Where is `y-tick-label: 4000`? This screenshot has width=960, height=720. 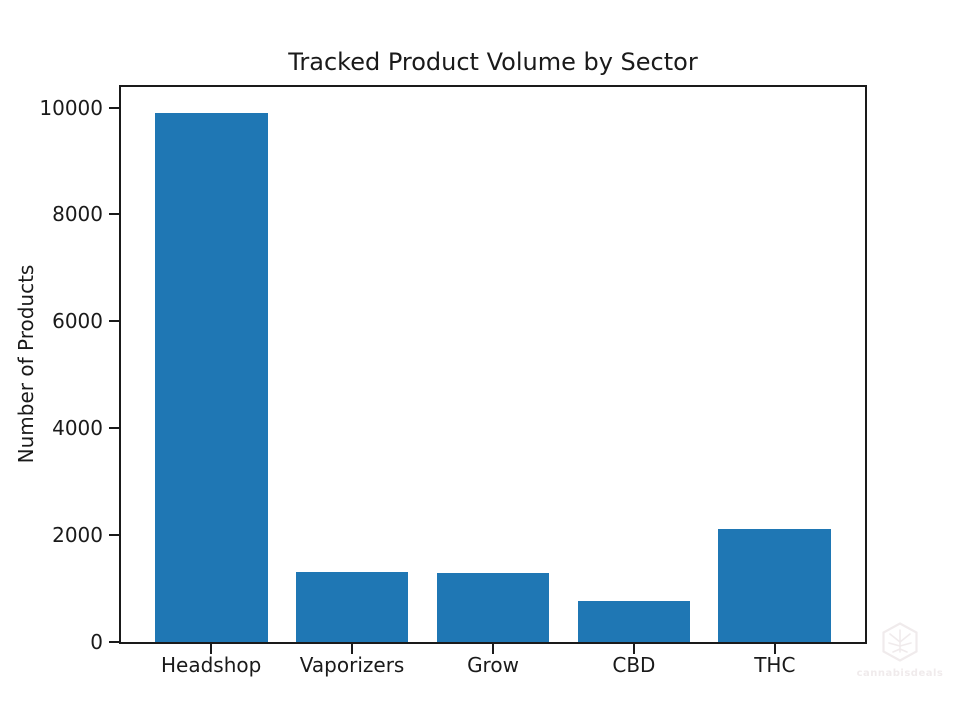
y-tick-label: 4000 is located at coordinates (77, 428).